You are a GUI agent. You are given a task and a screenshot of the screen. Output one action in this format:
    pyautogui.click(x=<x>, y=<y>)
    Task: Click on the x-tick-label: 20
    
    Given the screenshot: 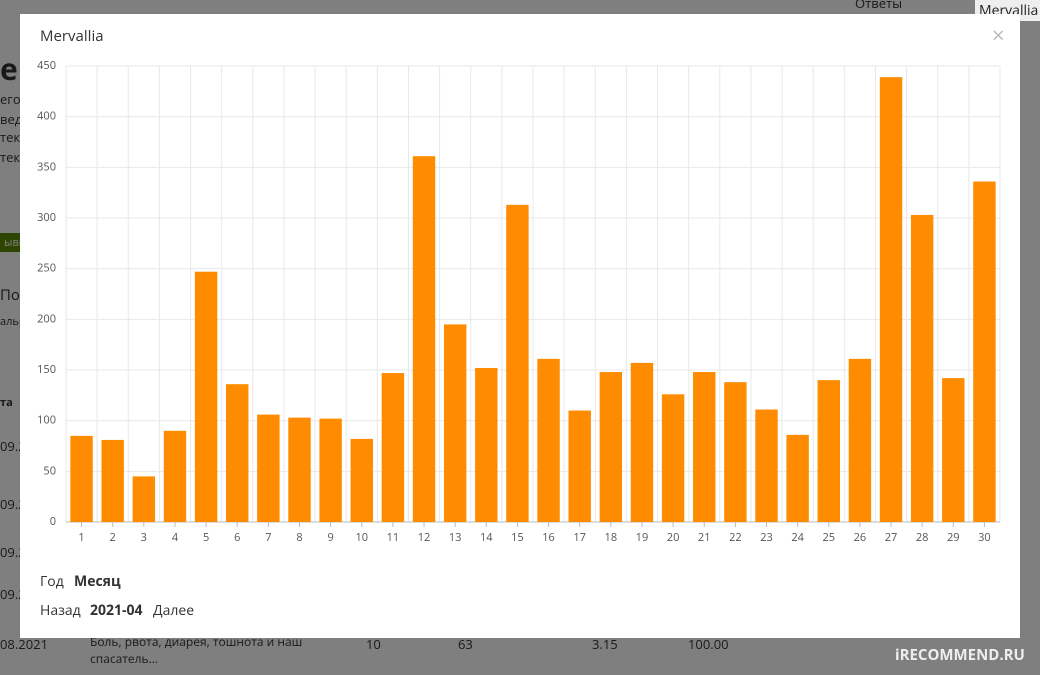 What is the action you would take?
    pyautogui.click(x=673, y=537)
    